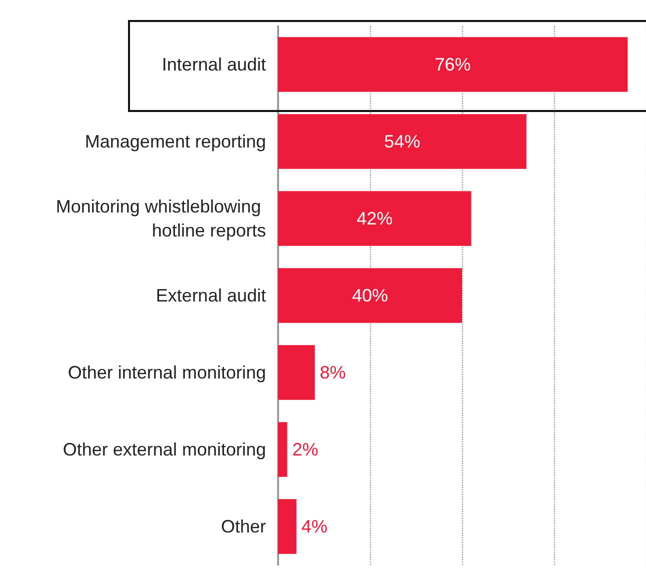  What do you see at coordinates (211, 296) in the screenshot?
I see `y-tick-label: External audit` at bounding box center [211, 296].